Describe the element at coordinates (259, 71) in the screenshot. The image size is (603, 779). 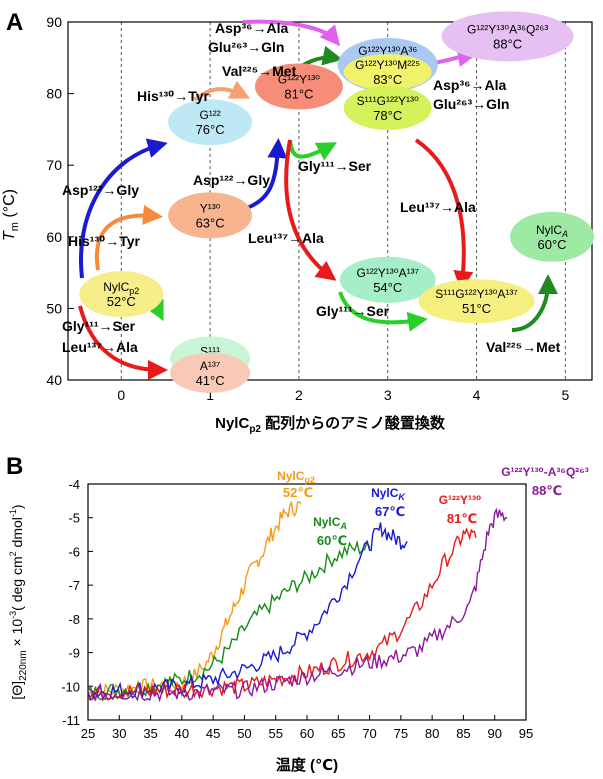
I see `mutation-label: Val²²⁵→Met` at that location.